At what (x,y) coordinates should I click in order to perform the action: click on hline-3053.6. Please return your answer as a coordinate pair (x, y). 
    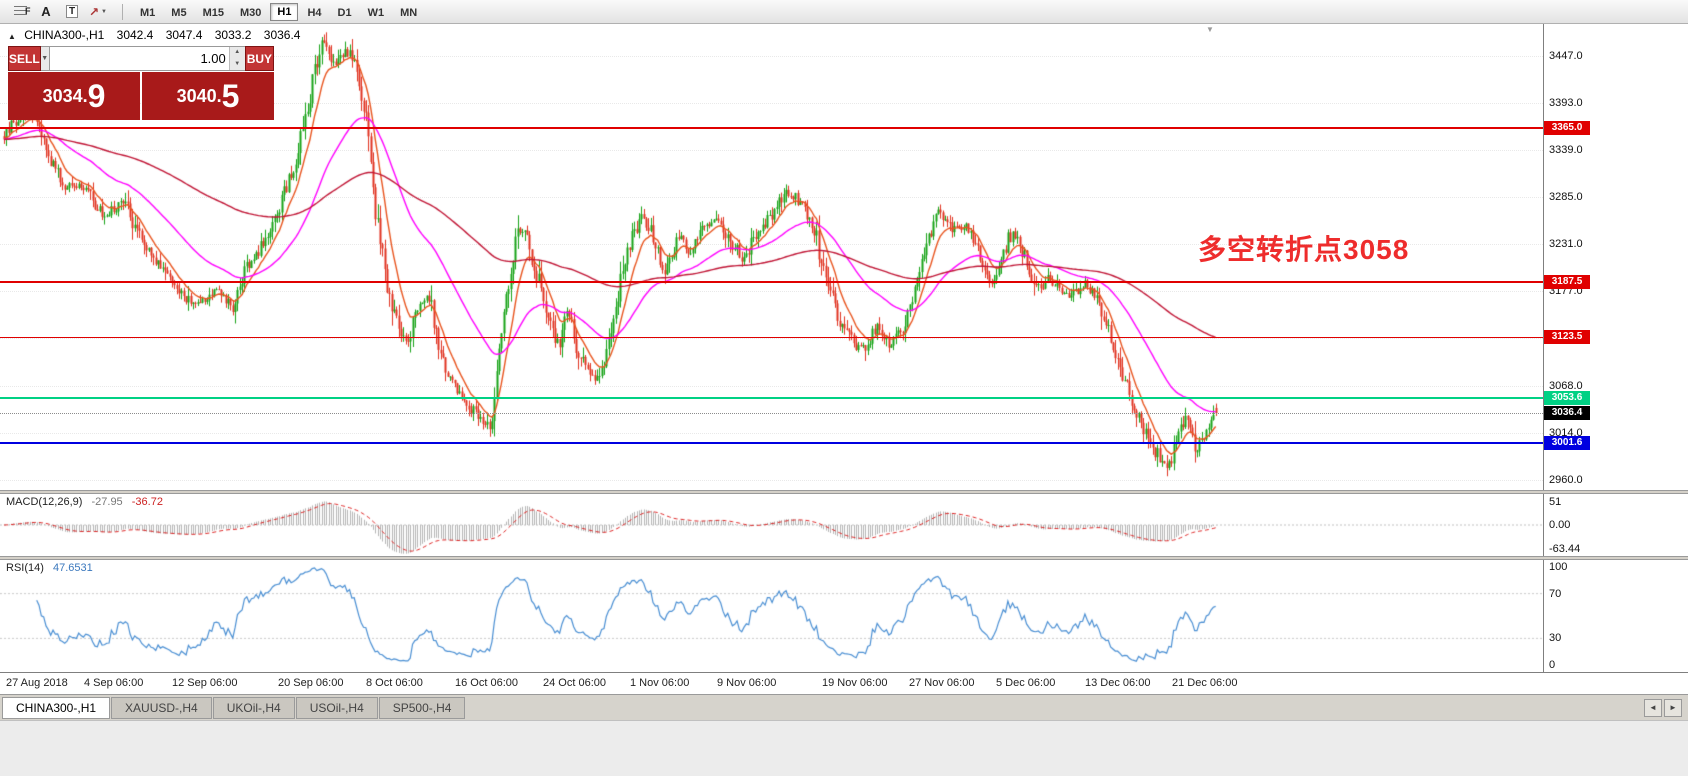
    Looking at the image, I should click on (771, 398).